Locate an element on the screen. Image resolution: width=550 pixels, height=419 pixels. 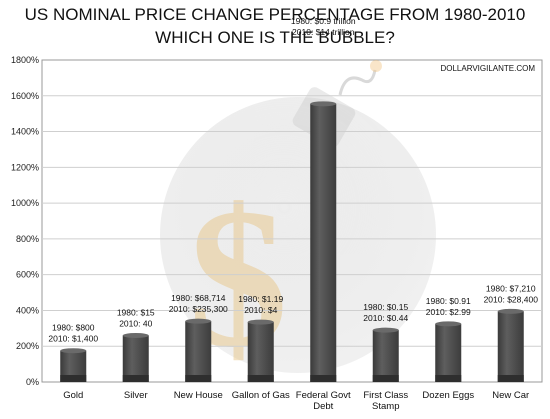
x-tick-label: Debt is located at coordinates (323, 406).